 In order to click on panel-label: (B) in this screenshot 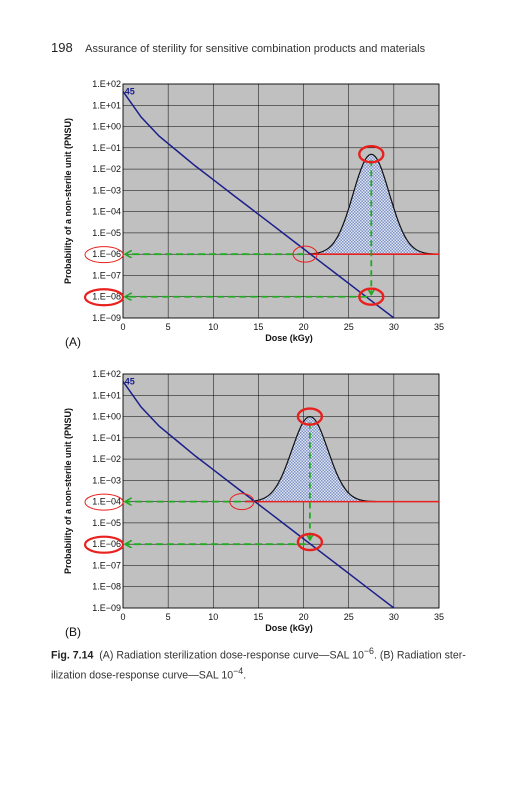, I will do `click(73, 632)`.